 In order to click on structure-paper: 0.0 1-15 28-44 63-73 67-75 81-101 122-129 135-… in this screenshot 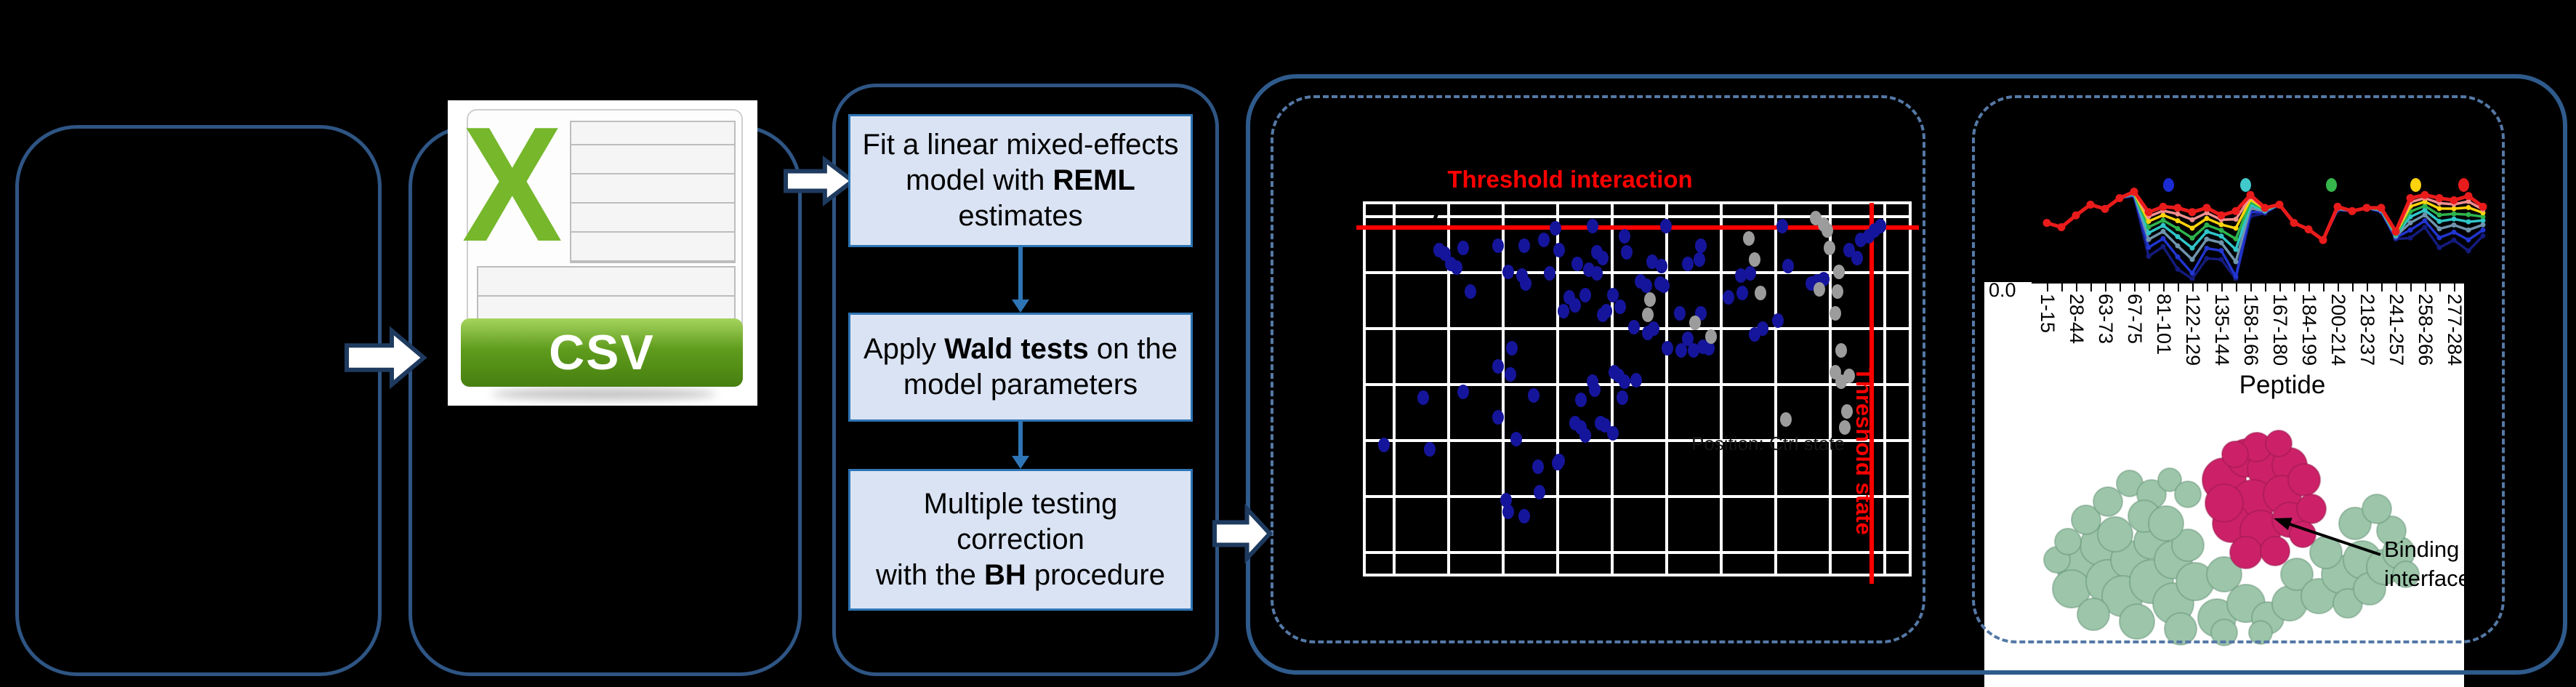, I will do `click(2224, 484)`.